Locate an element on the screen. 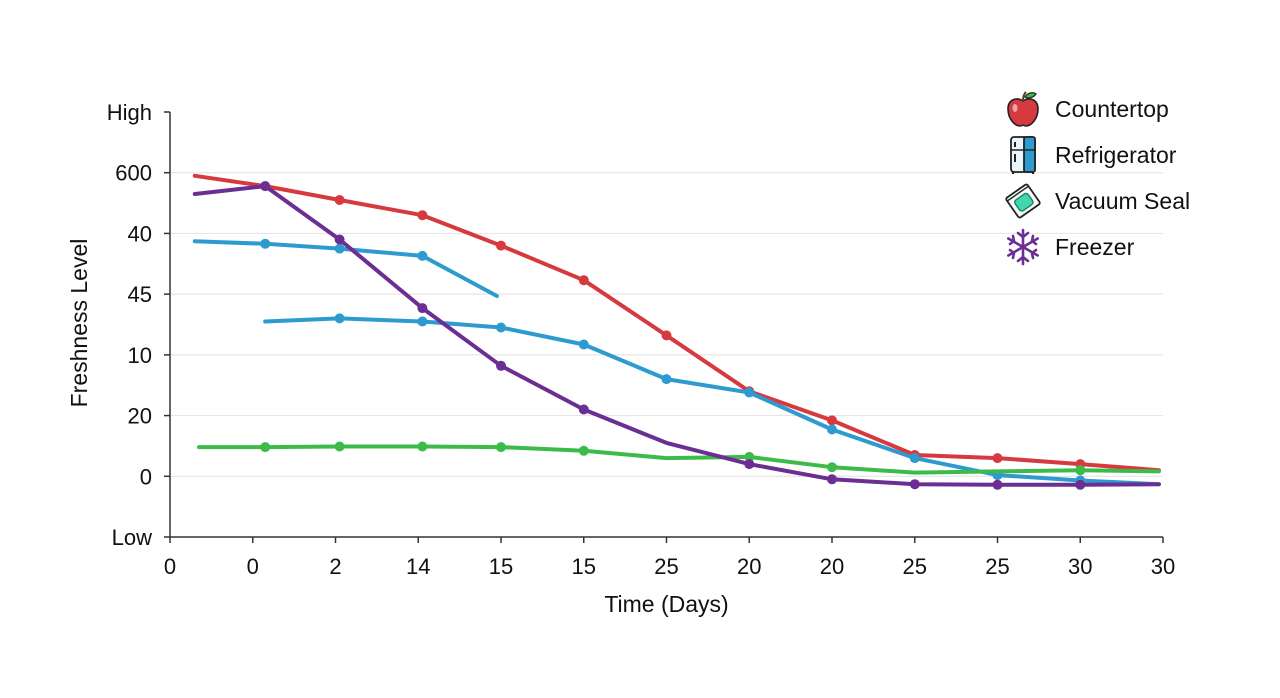 The image size is (1280, 698). snowflake-icon is located at coordinates (1023, 247).